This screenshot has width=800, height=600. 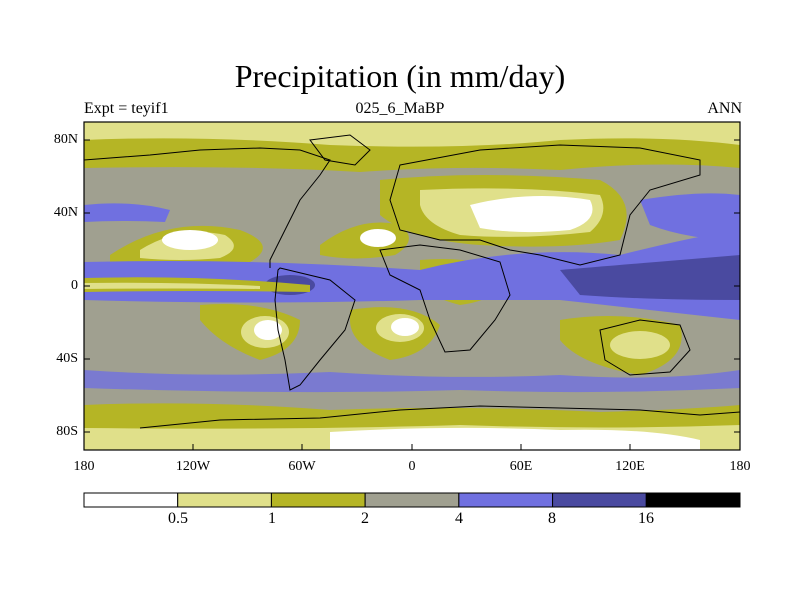 I want to click on experiment-label: Expt = teyif1, so click(x=126, y=108).